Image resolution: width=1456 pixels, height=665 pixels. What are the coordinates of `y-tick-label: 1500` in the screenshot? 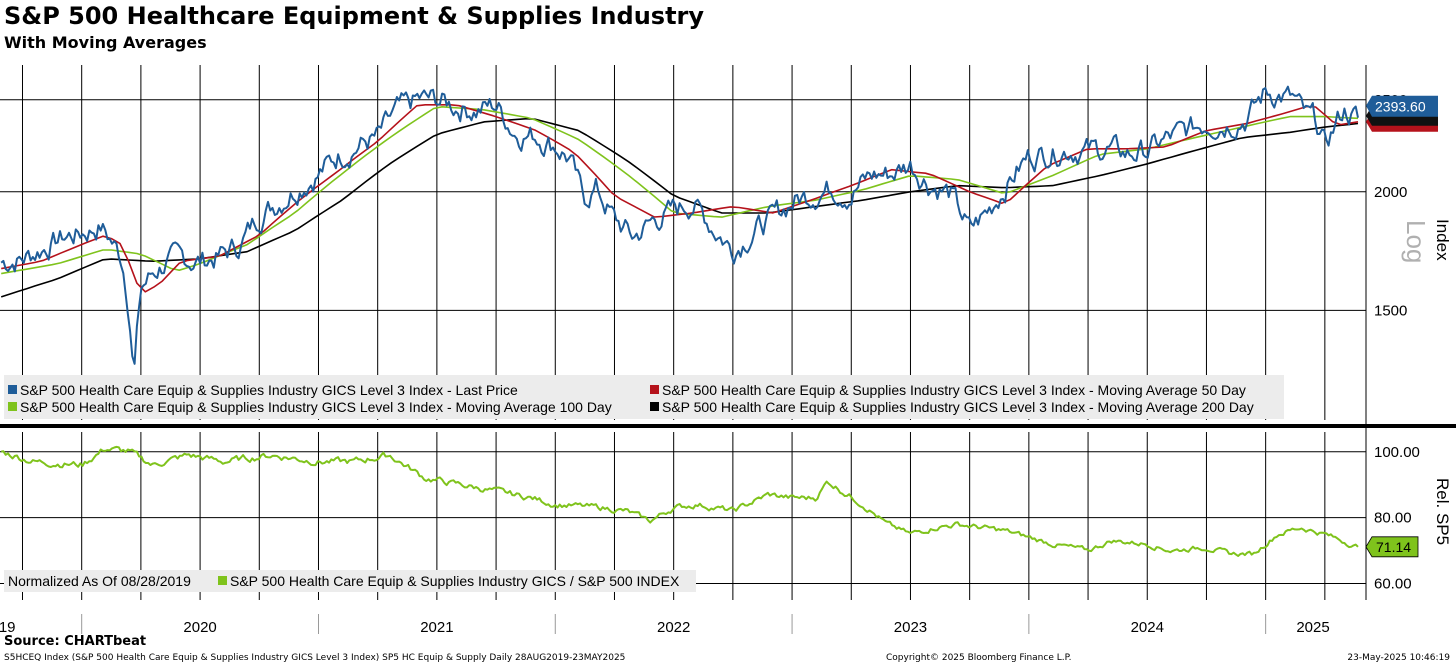 It's located at (1390, 310).